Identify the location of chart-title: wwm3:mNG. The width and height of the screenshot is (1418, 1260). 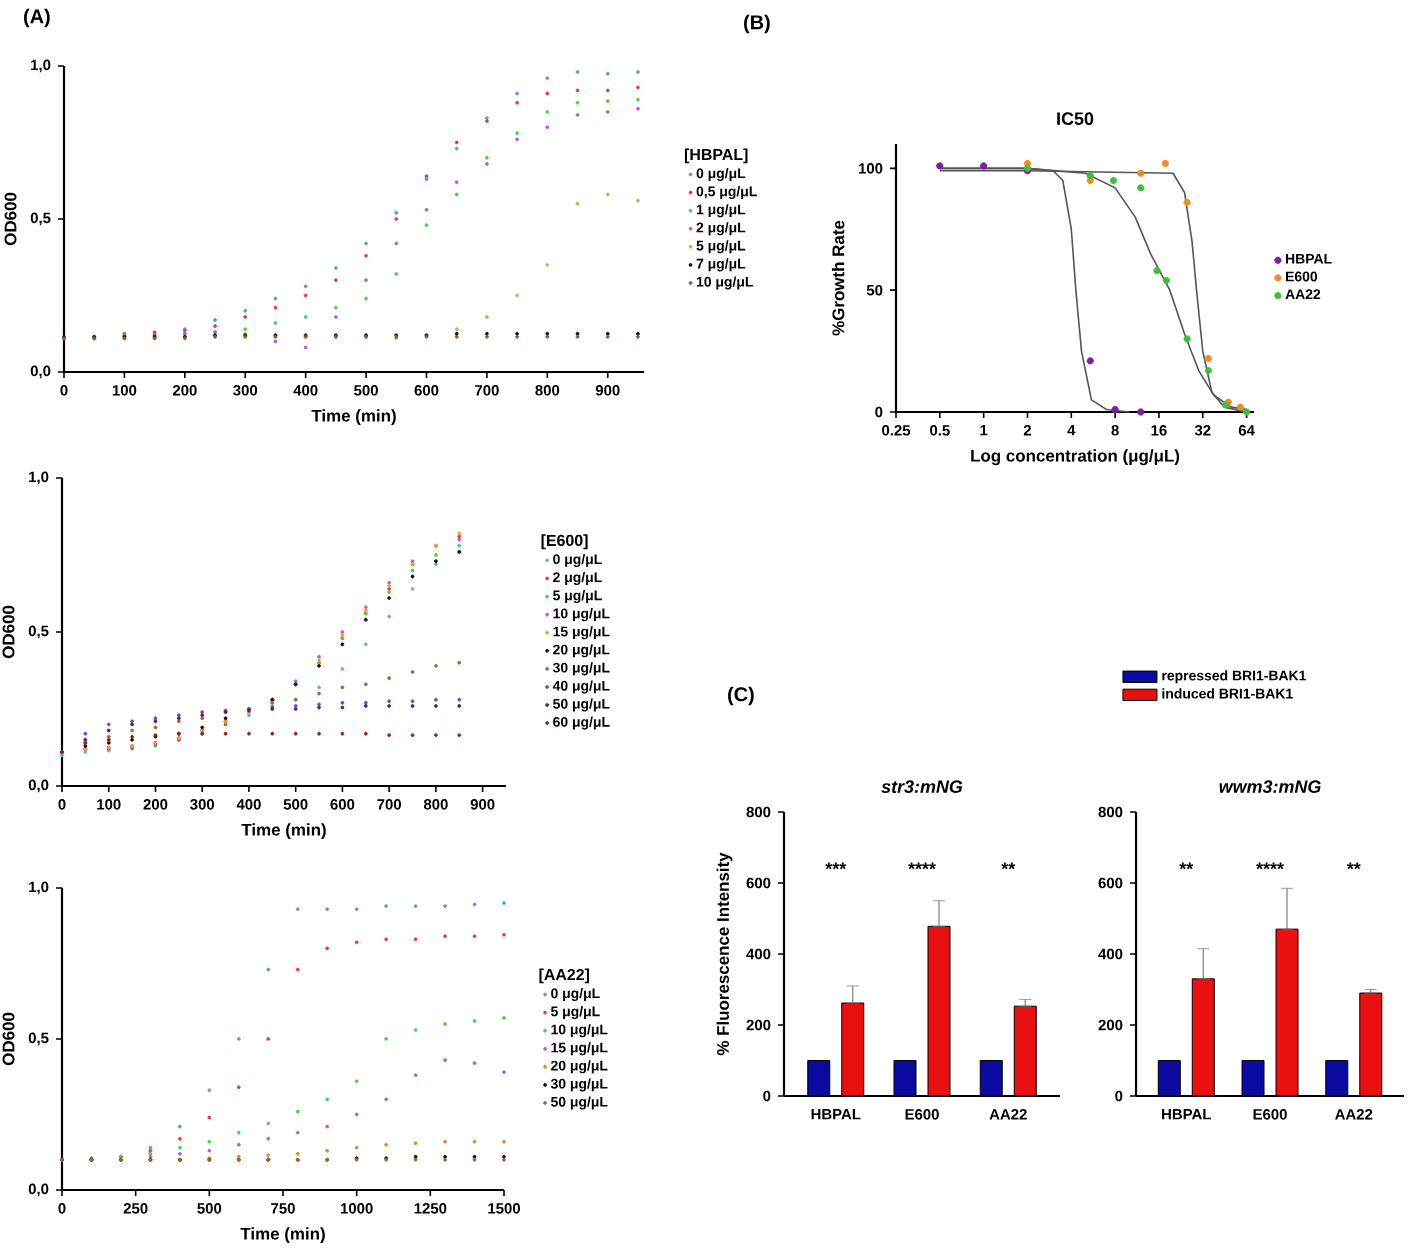
(1270, 787).